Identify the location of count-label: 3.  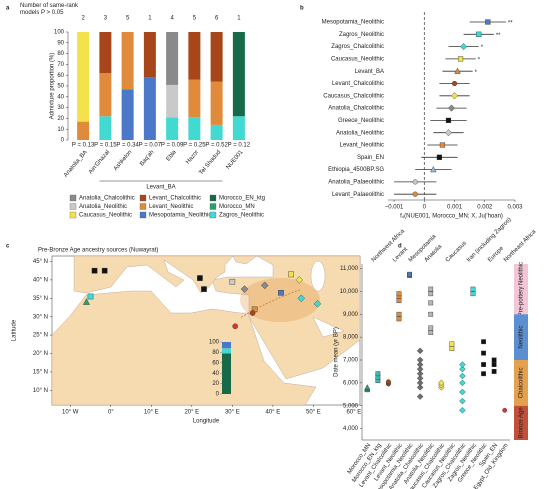
(106, 19).